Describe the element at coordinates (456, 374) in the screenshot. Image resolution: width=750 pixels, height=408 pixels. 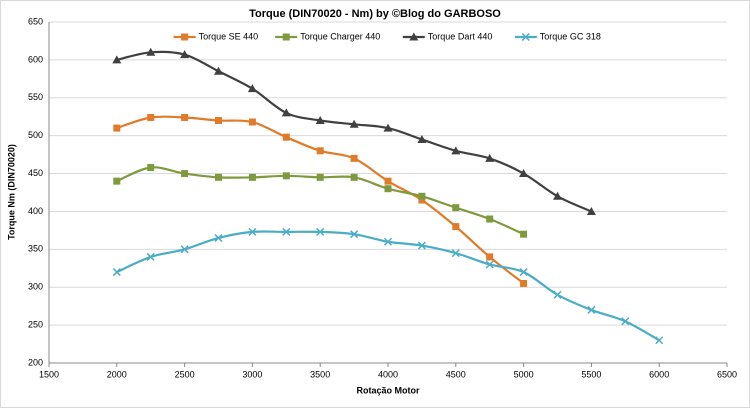
I see `x-tick-label: 4500` at that location.